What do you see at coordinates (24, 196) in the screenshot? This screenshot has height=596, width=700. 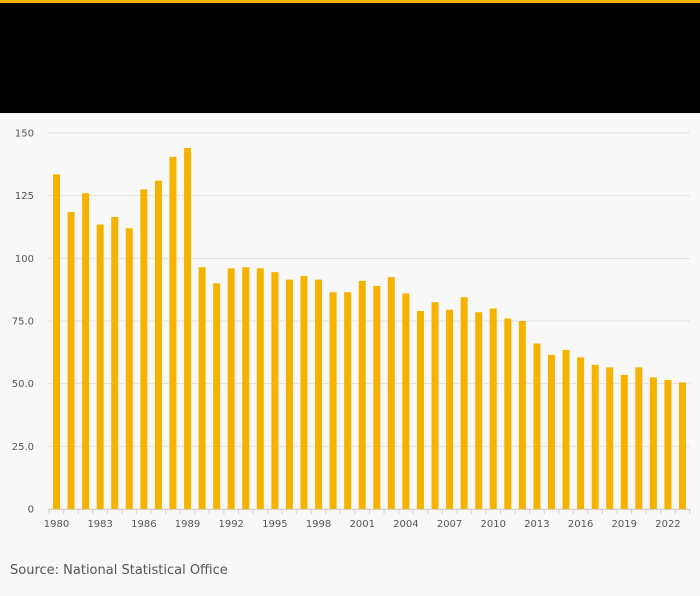 I see `y-tick-label: 125` at bounding box center [24, 196].